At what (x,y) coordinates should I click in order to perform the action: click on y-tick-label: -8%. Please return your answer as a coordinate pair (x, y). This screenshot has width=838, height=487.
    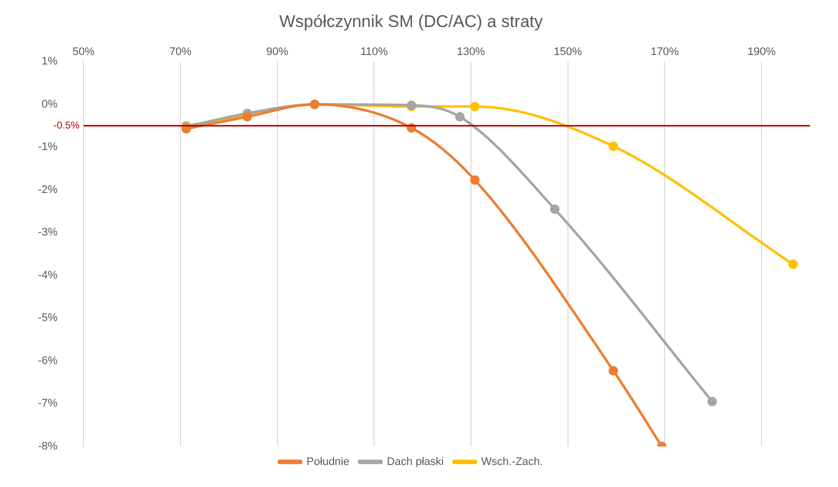
    Looking at the image, I should click on (48, 446).